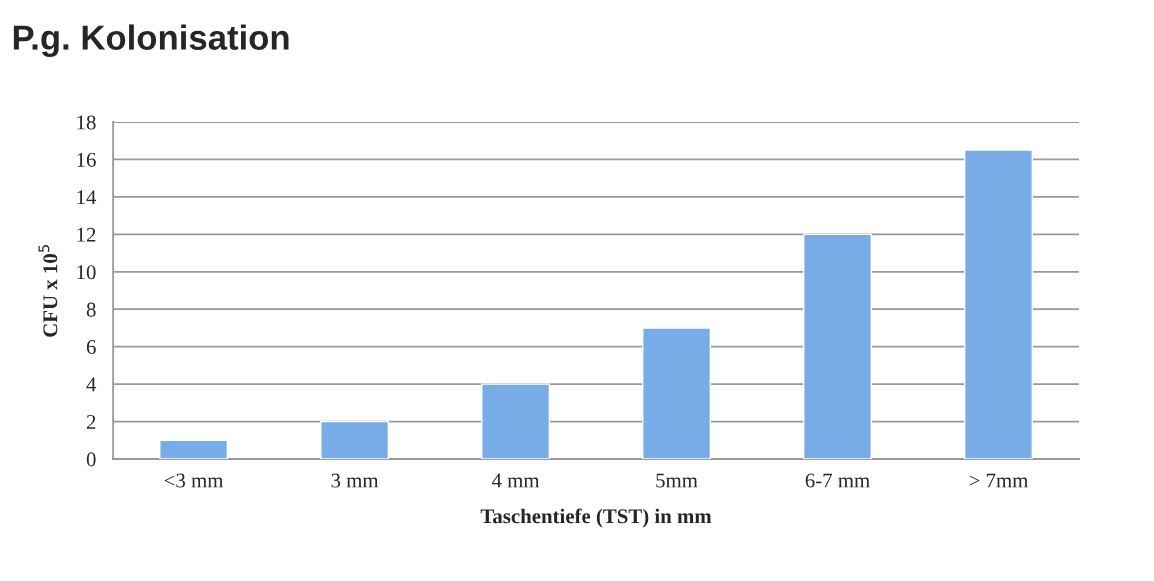 The image size is (1154, 581). I want to click on y-axis-title: CFU x 10$^{5}$, so click(48, 291).